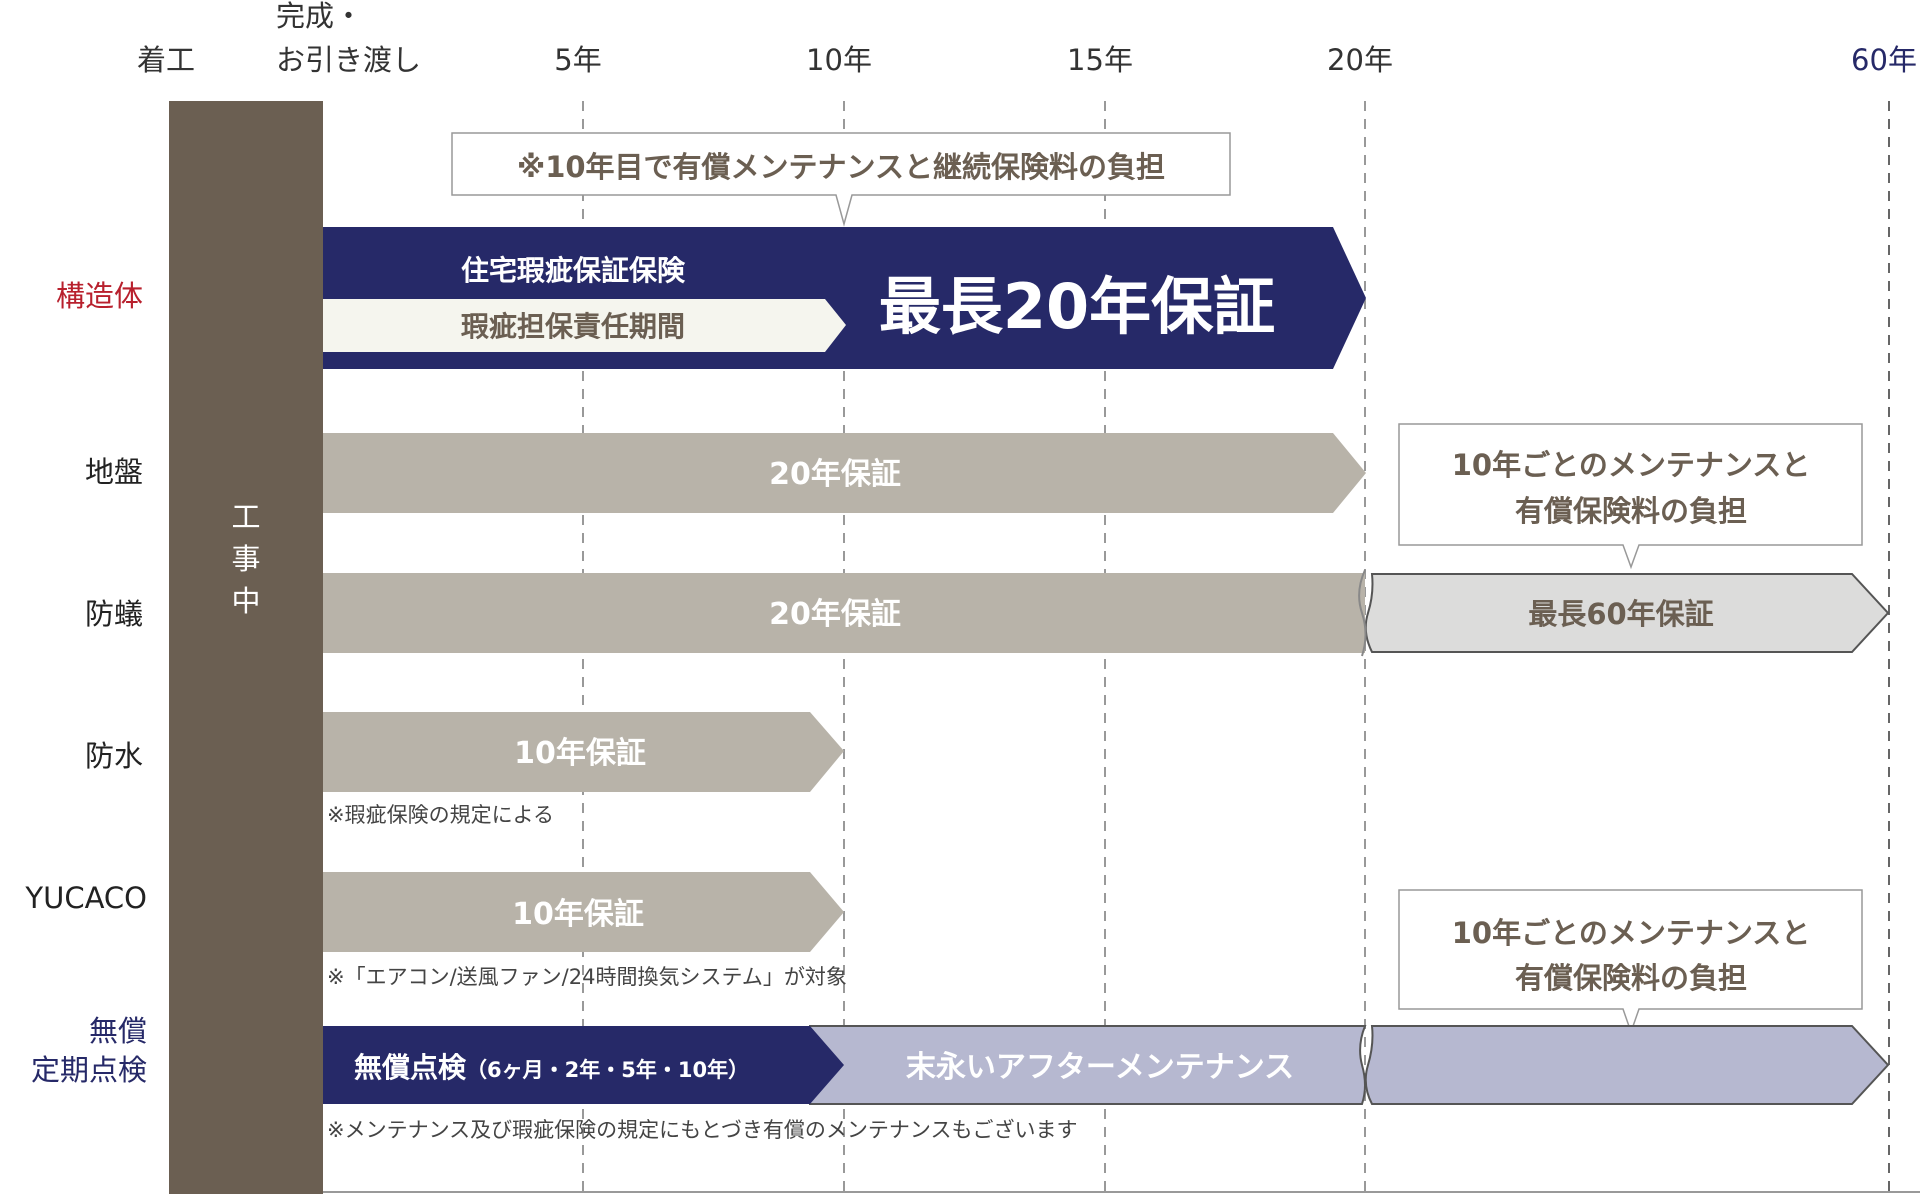 This screenshot has height=1194, width=1920. Describe the element at coordinates (245, 601) in the screenshot. I see `svg-text: 中` at that location.